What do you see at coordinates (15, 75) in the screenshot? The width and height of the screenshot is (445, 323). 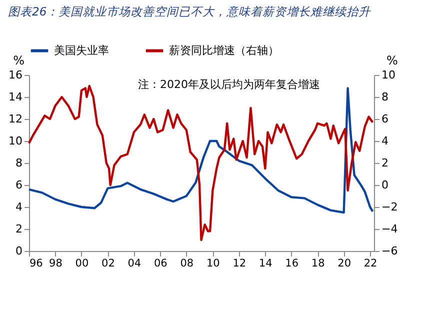 I see `y-tick-label: 16` at bounding box center [15, 75].